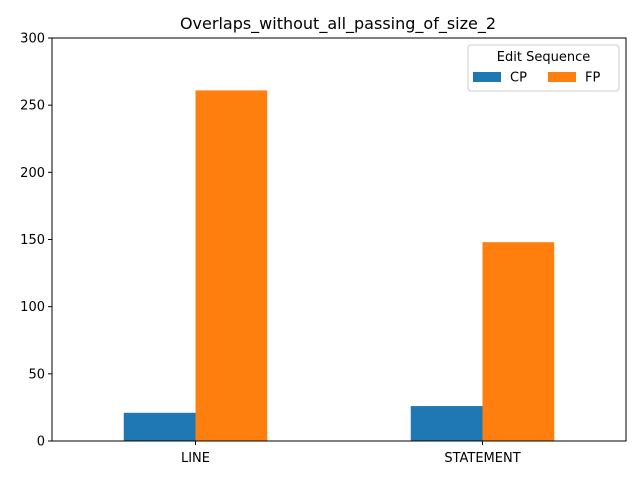  I want to click on legend-label-fp: FP, so click(592, 78).